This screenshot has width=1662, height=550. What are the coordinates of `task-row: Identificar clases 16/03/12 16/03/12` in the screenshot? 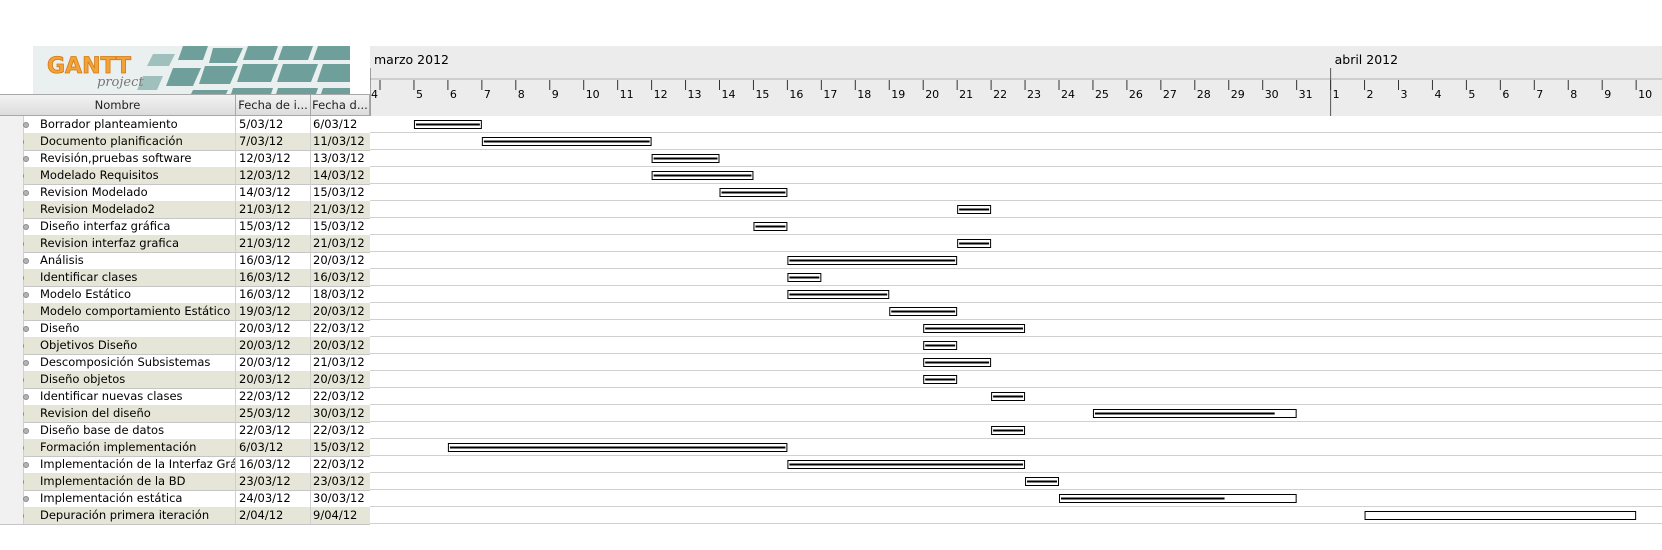 It's located at (185, 278).